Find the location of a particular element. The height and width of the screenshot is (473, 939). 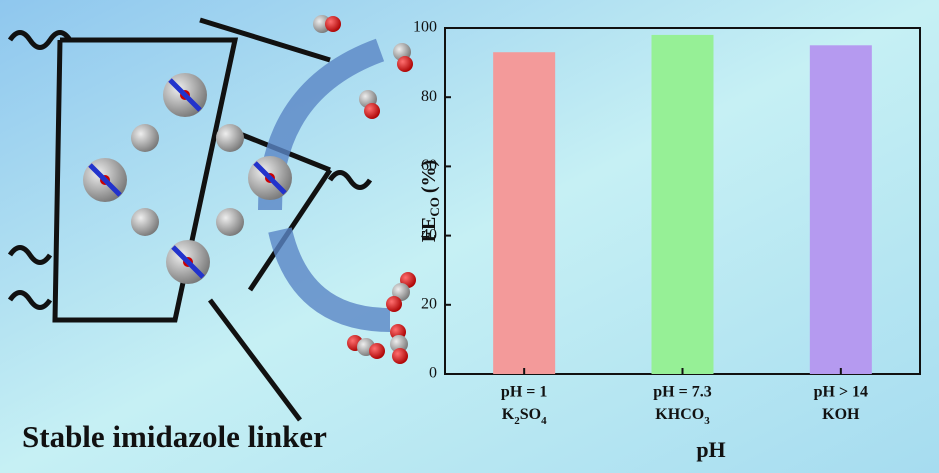

y-tick-label: 80 is located at coordinates (429, 96).